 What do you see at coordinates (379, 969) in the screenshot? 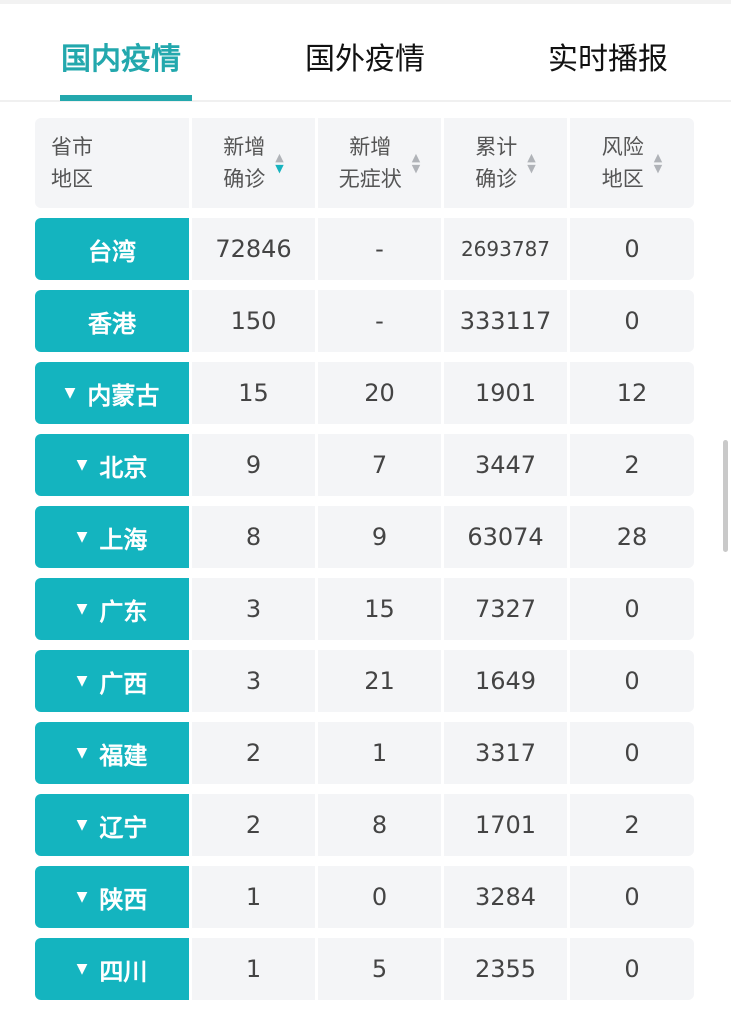
I see `new-asymptomatic-cell: 5` at bounding box center [379, 969].